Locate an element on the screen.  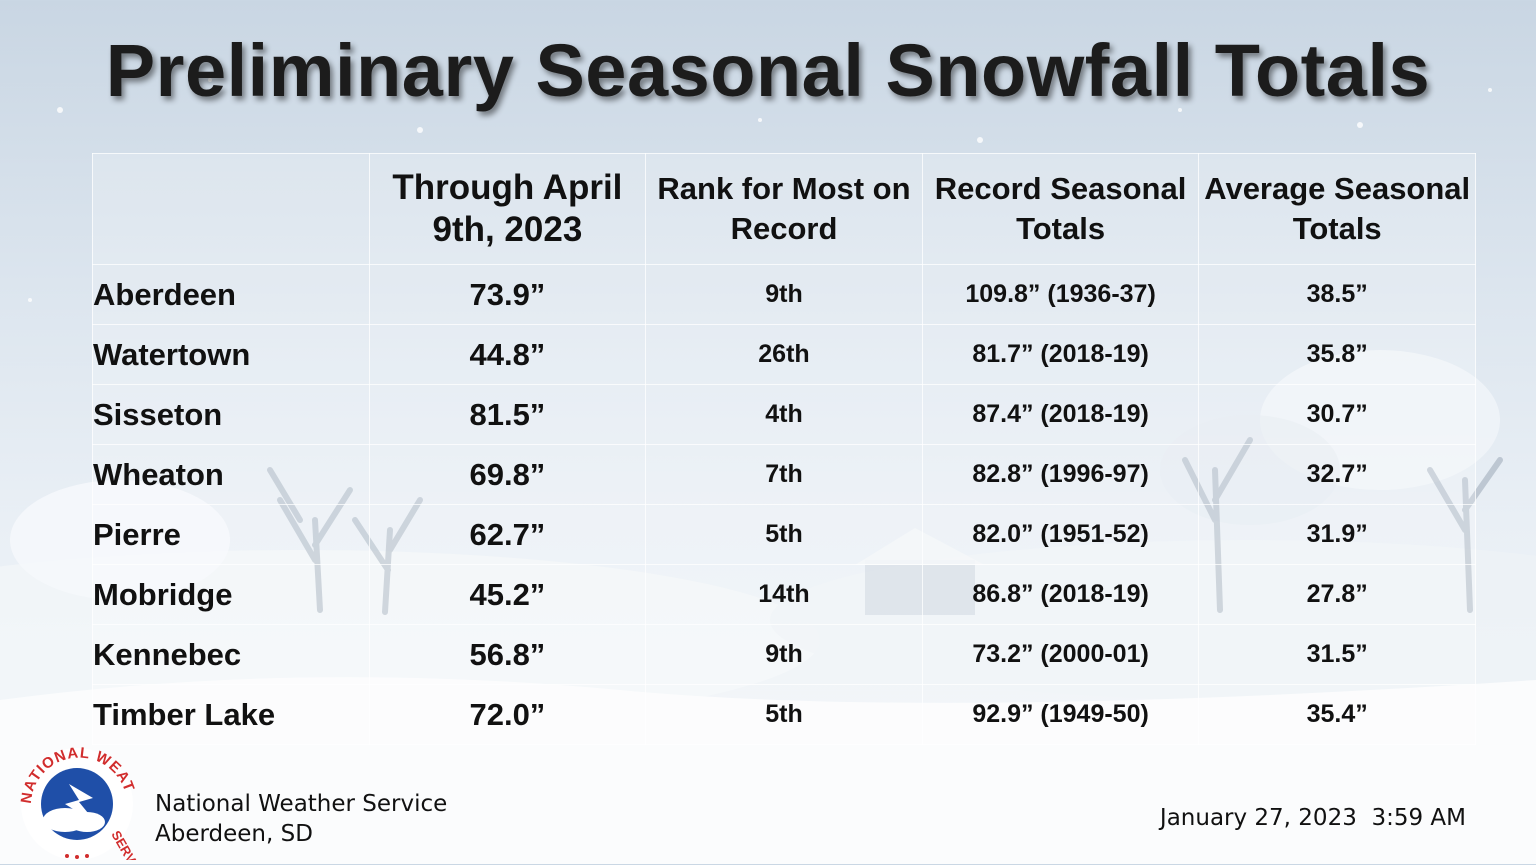
season-total: 72.0” is located at coordinates (507, 714).